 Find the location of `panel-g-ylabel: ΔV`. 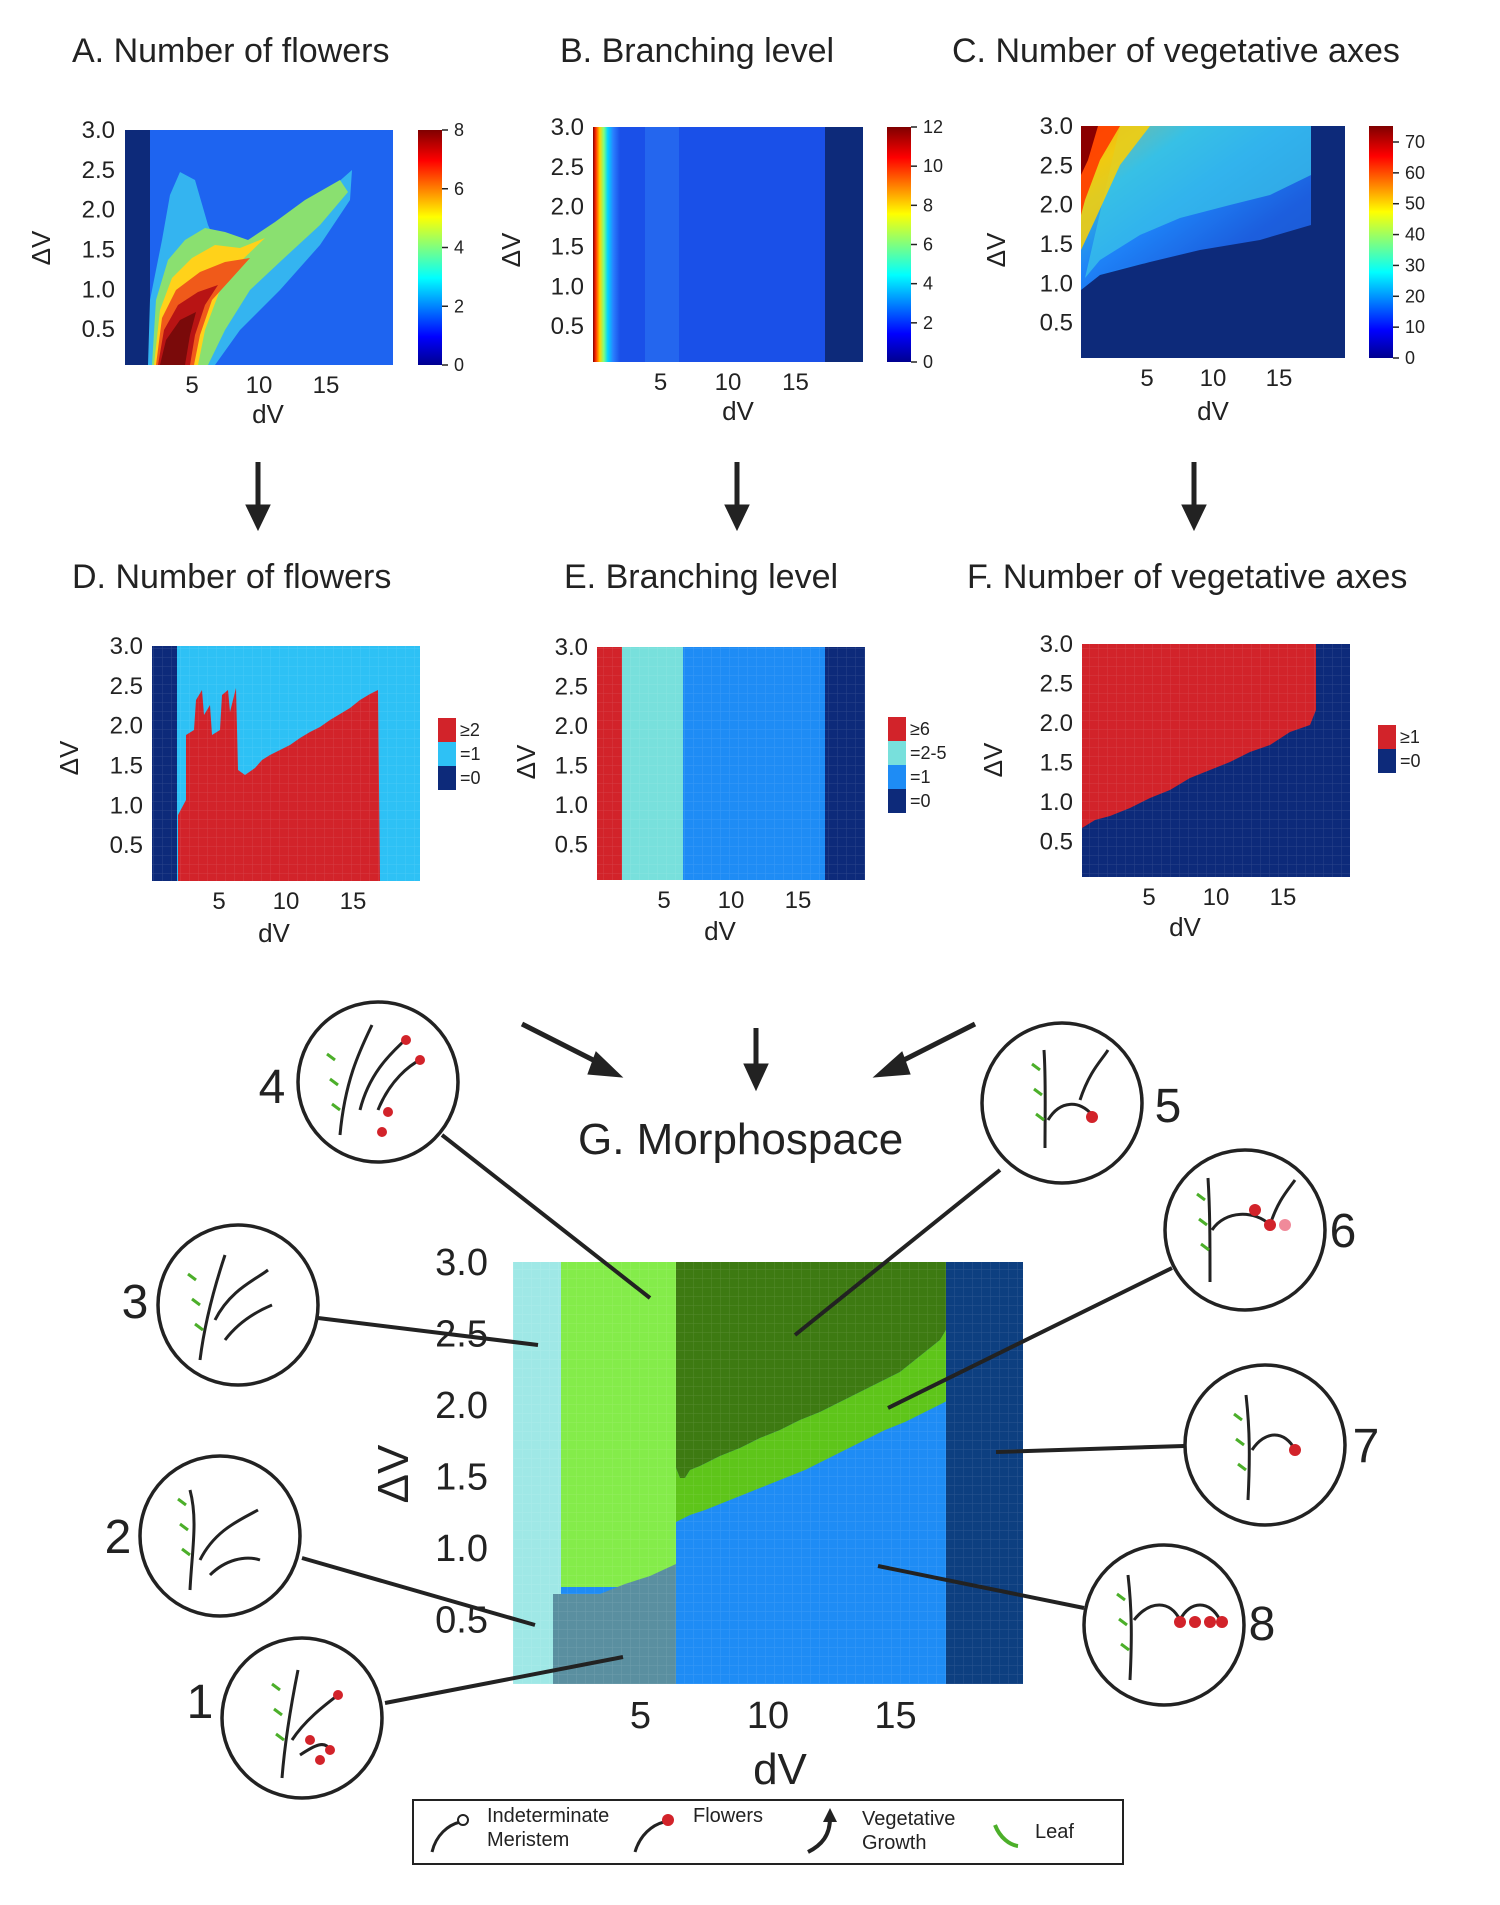

panel-g-ylabel: ΔV is located at coordinates (393, 1473).